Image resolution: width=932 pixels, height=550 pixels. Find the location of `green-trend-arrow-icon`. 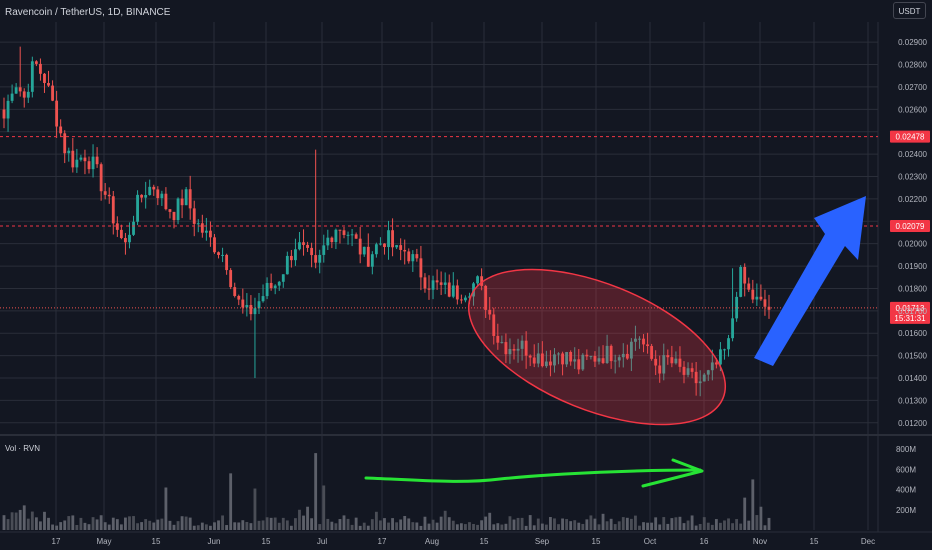

green-trend-arrow-icon is located at coordinates (533, 475).